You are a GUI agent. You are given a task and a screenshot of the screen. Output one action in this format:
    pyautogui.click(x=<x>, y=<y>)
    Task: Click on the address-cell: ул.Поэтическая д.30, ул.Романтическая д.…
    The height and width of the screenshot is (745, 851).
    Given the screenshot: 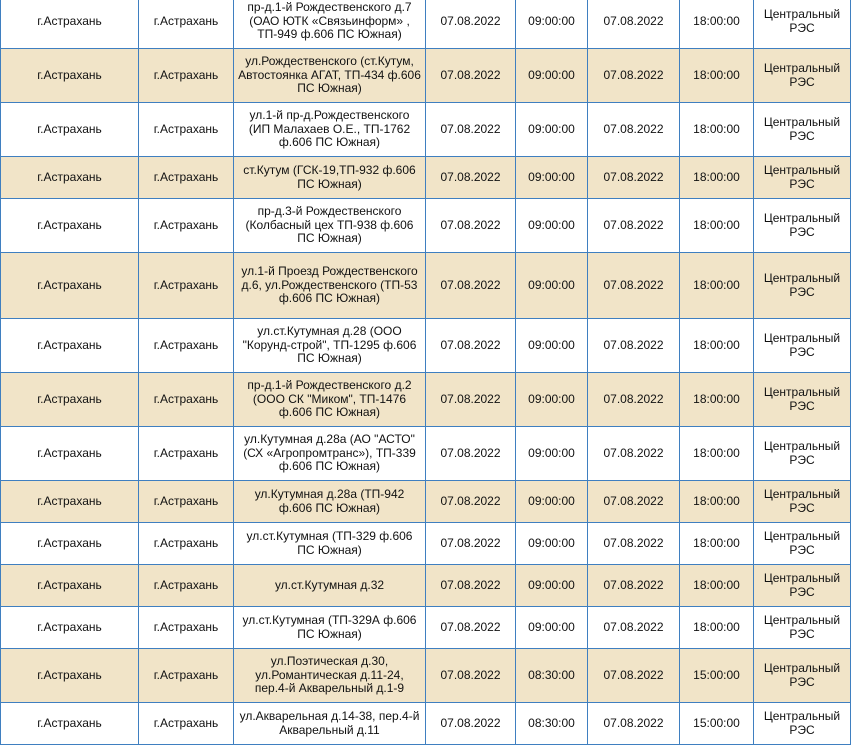 What is the action you would take?
    pyautogui.click(x=329, y=675)
    